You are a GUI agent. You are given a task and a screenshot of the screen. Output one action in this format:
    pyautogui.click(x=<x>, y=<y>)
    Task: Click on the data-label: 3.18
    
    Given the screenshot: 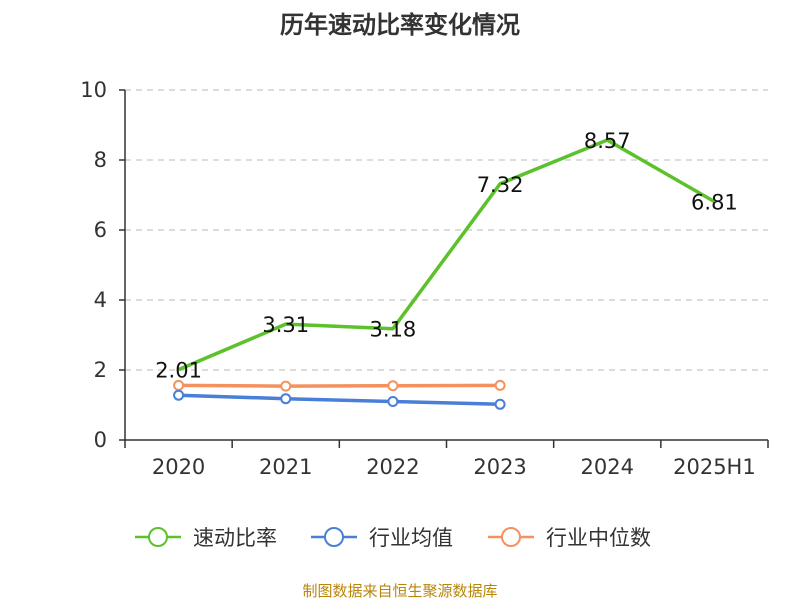 What is the action you would take?
    pyautogui.click(x=393, y=330)
    